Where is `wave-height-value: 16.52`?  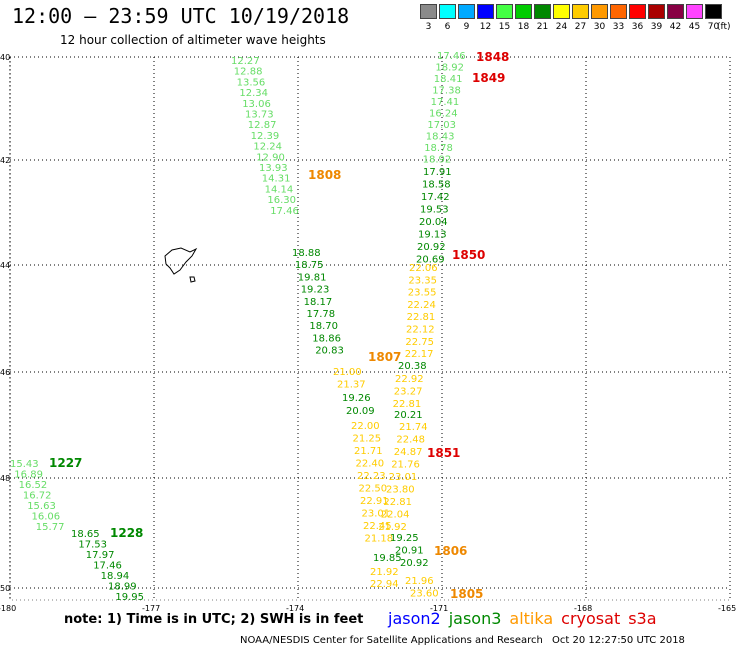
wave-height-value: 16.52 is located at coordinates (33, 485).